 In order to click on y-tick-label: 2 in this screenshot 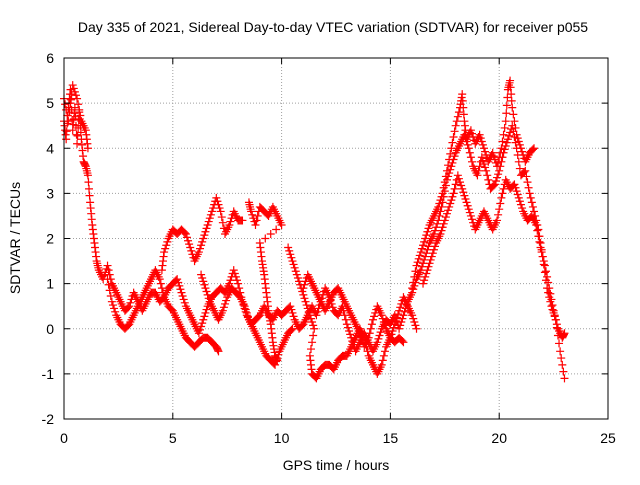, I will do `click(50, 239)`.